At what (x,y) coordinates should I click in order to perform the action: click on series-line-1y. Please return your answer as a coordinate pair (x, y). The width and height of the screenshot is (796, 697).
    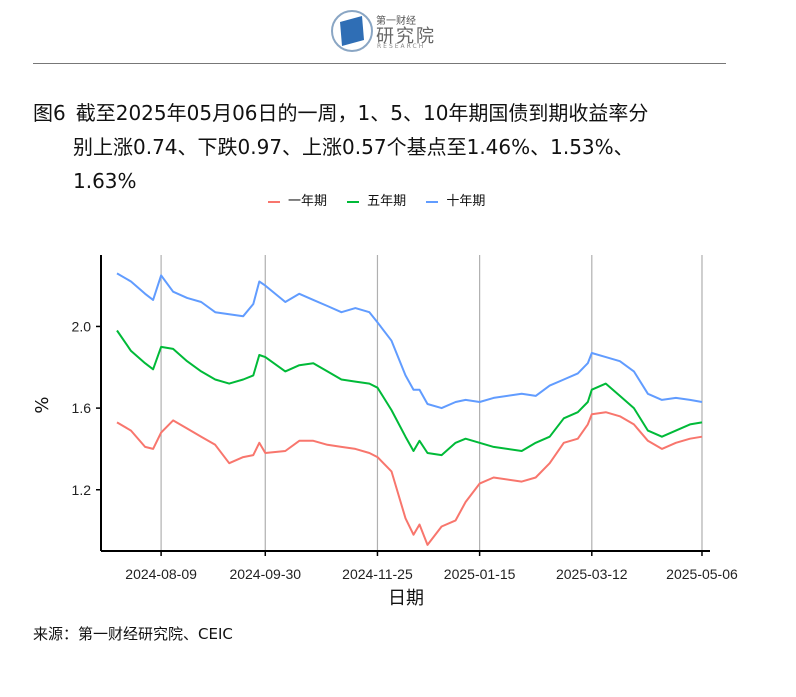
    Looking at the image, I should click on (409, 478).